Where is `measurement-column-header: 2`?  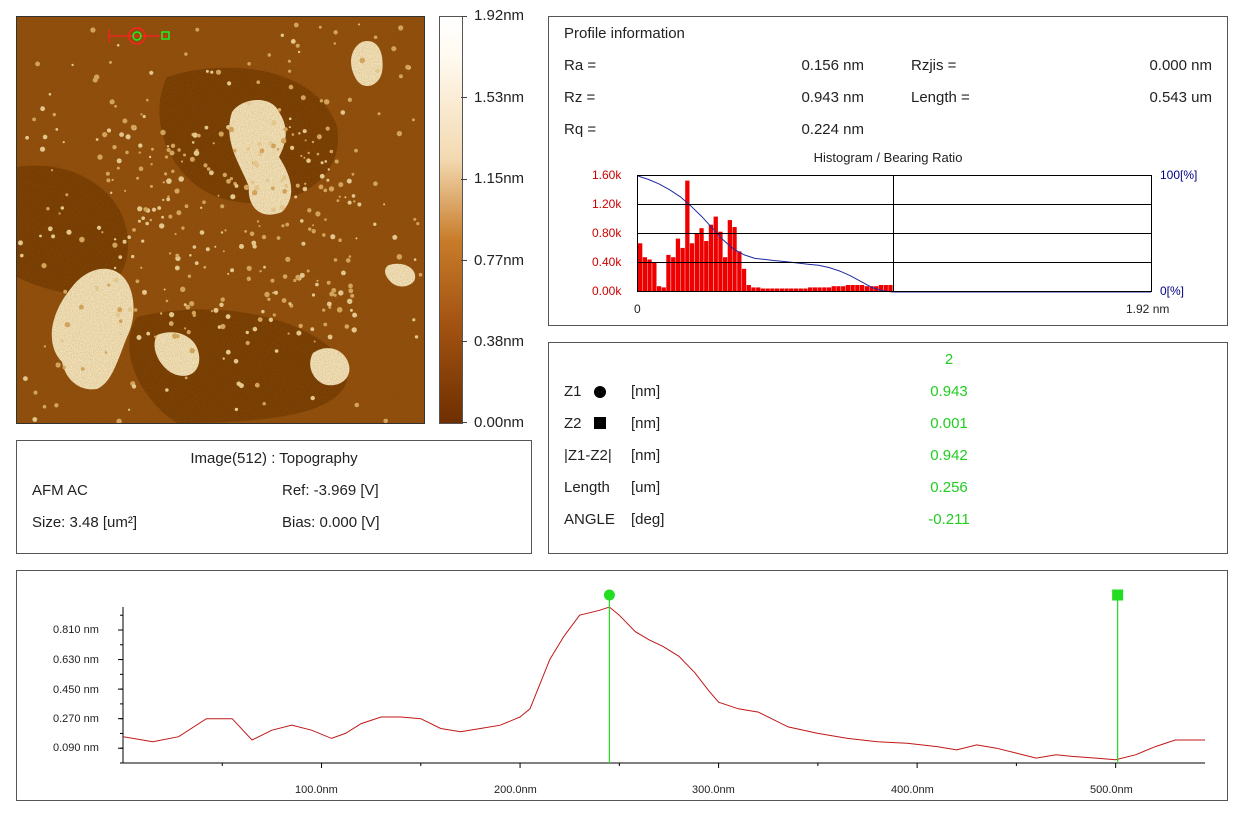
measurement-column-header: 2 is located at coordinates (949, 359).